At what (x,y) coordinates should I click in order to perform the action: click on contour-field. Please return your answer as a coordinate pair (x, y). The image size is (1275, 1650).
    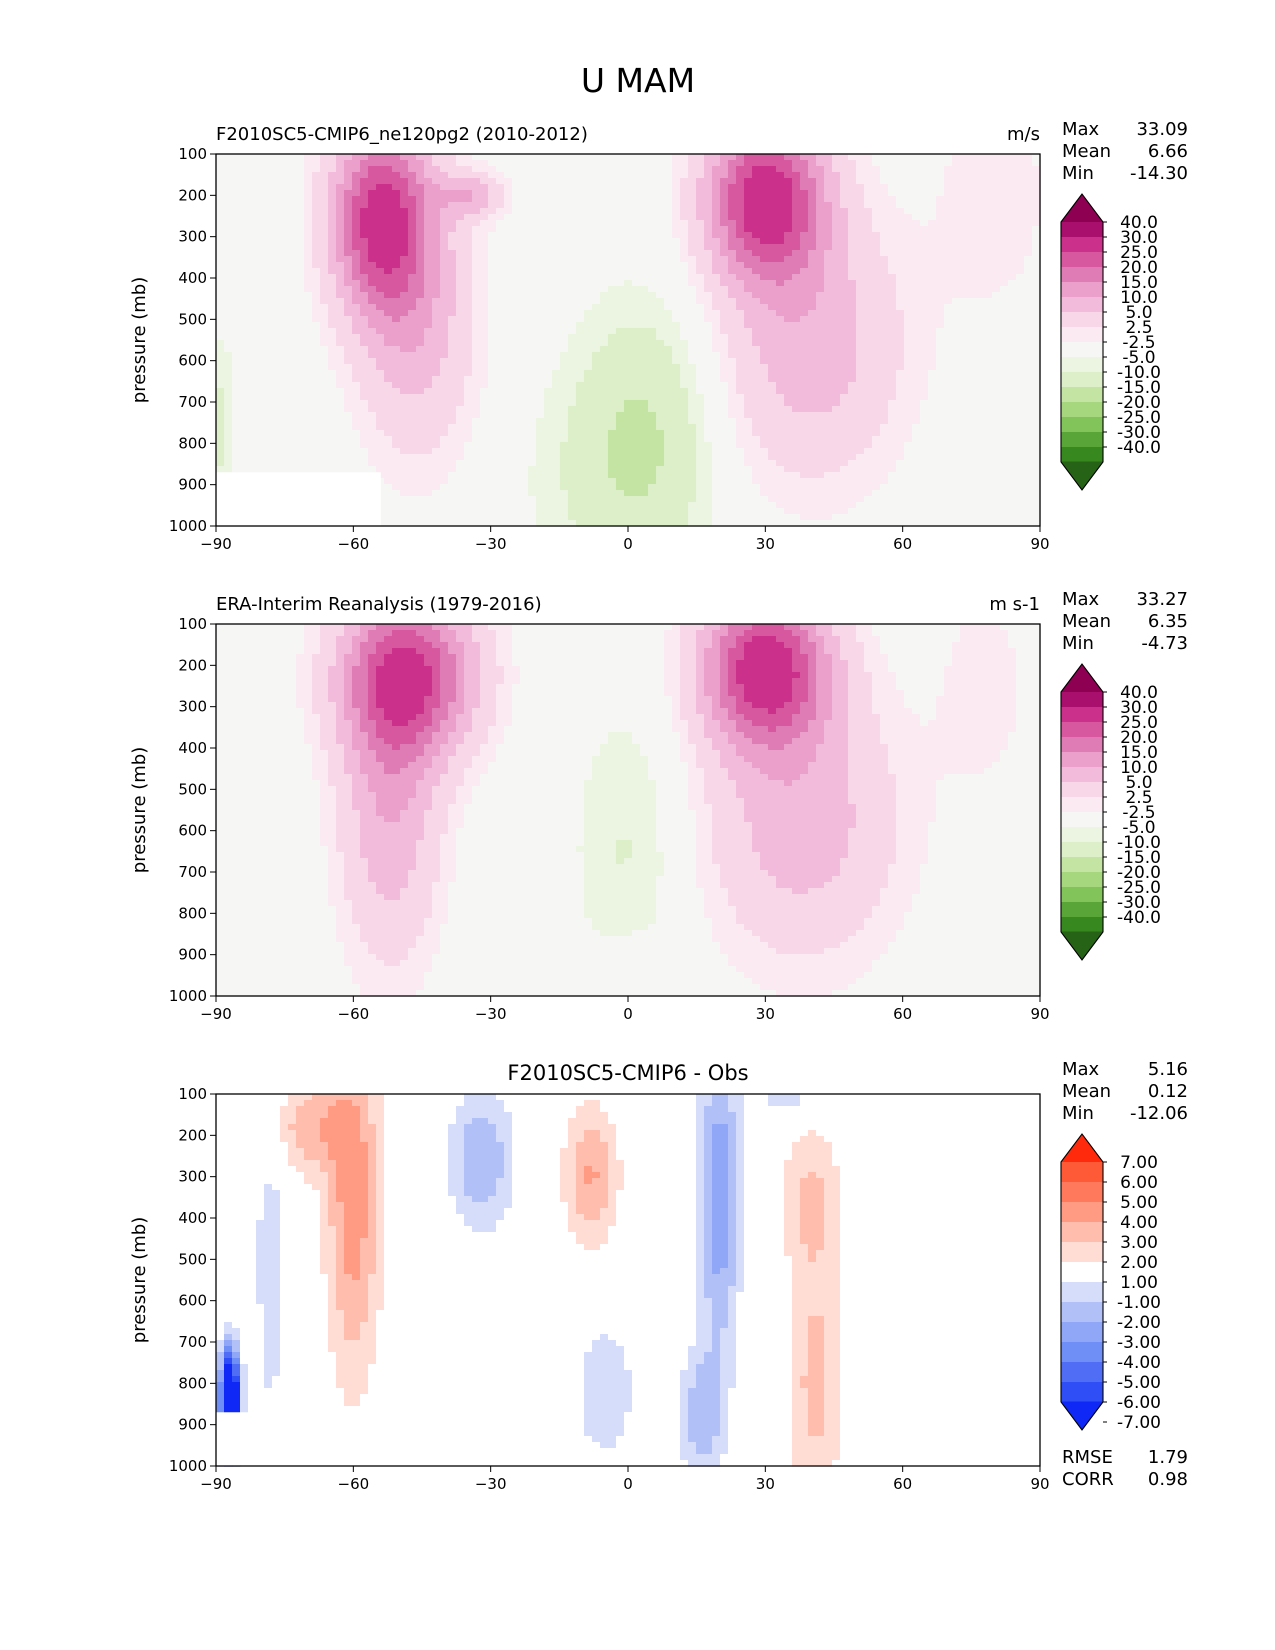
    Looking at the image, I should click on (628, 810).